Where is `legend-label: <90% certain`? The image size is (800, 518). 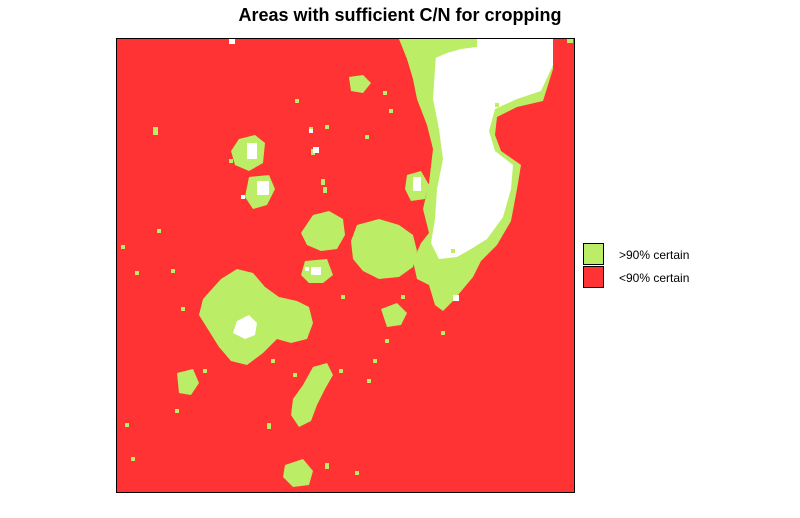
legend-label: <90% certain is located at coordinates (654, 278).